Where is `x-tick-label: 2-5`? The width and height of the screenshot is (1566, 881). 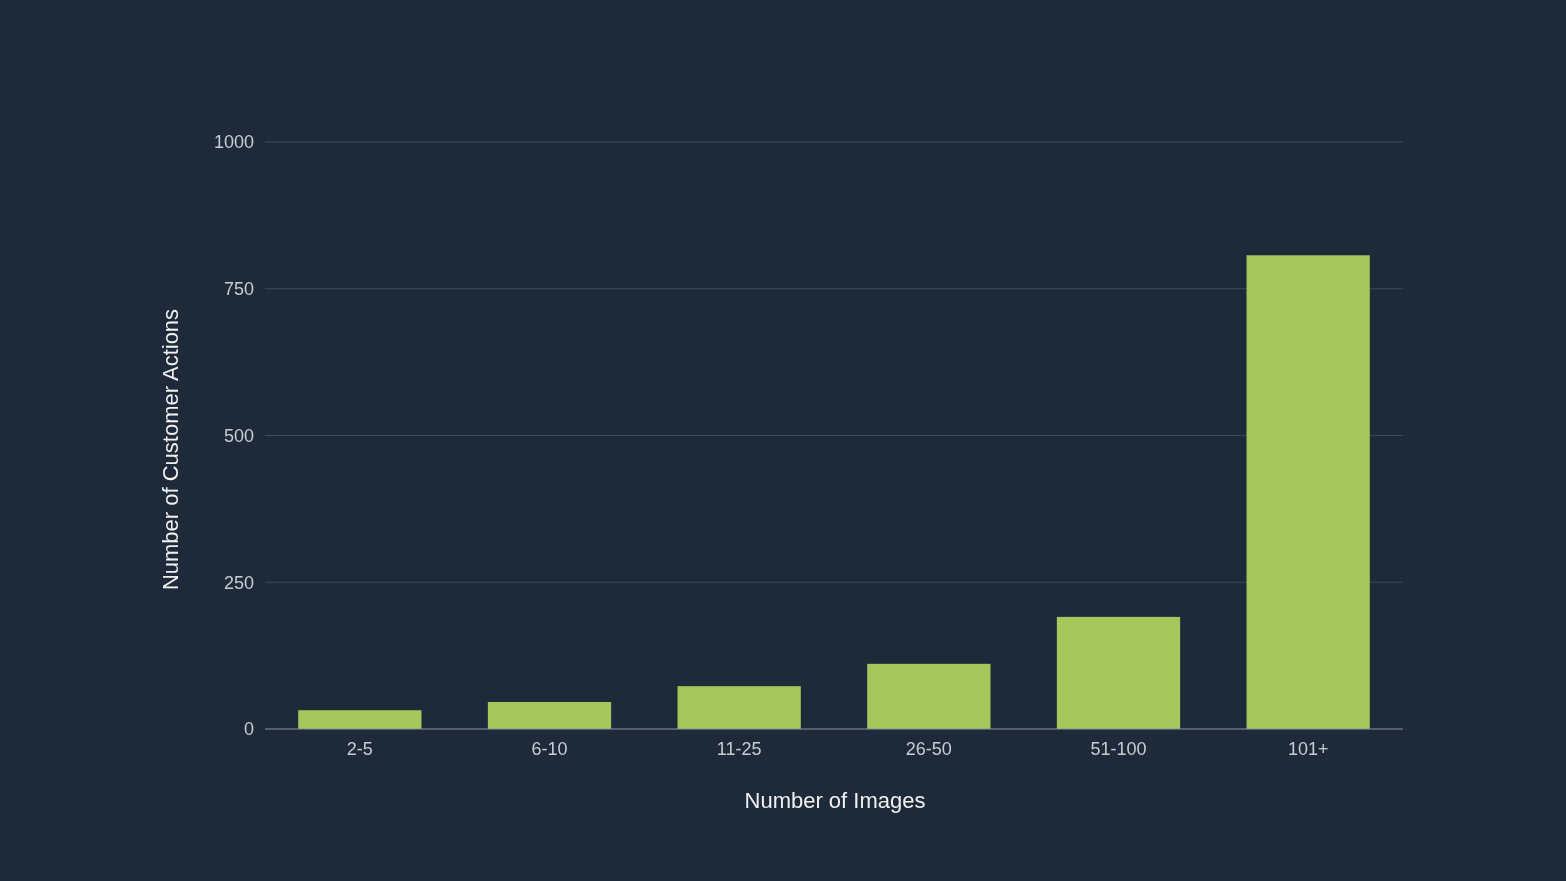
x-tick-label: 2-5 is located at coordinates (359, 749).